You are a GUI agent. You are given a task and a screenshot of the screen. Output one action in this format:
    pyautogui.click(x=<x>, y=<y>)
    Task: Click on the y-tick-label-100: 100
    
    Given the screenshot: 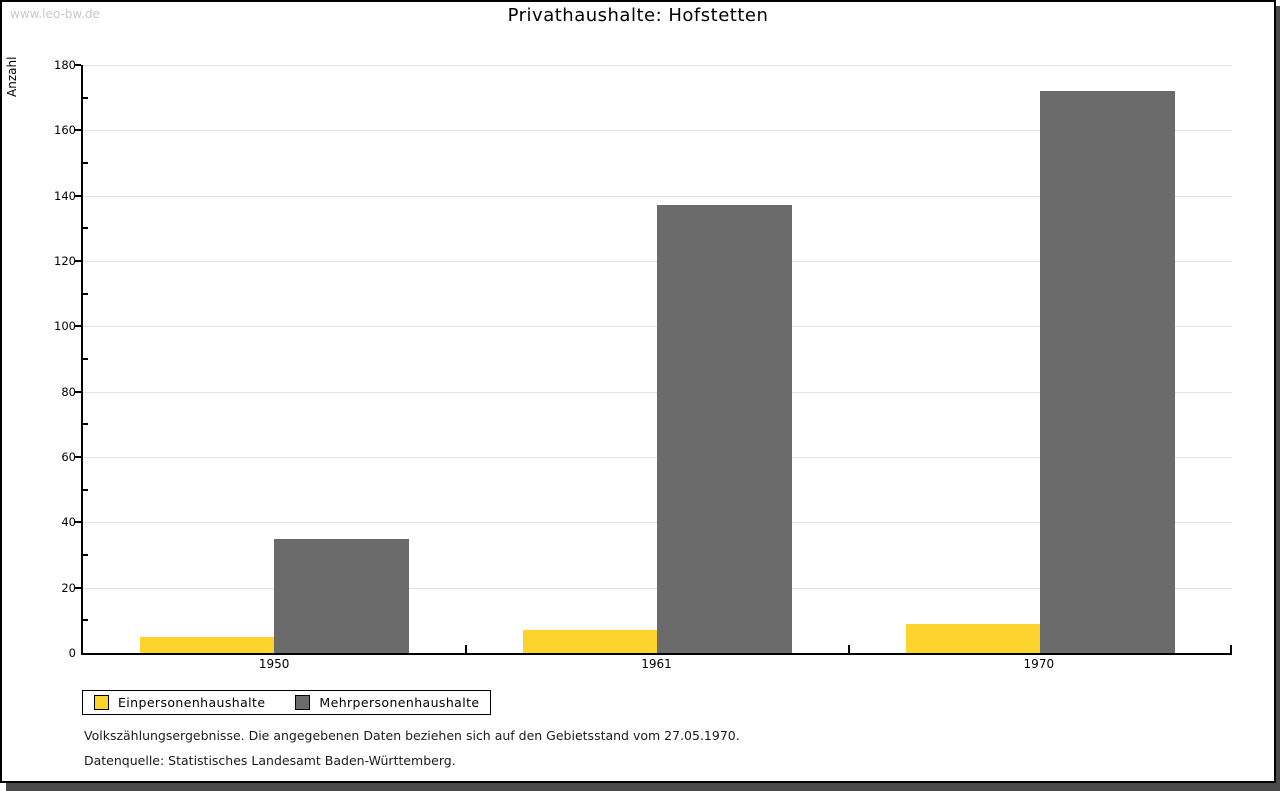 What is the action you would take?
    pyautogui.click(x=65, y=326)
    